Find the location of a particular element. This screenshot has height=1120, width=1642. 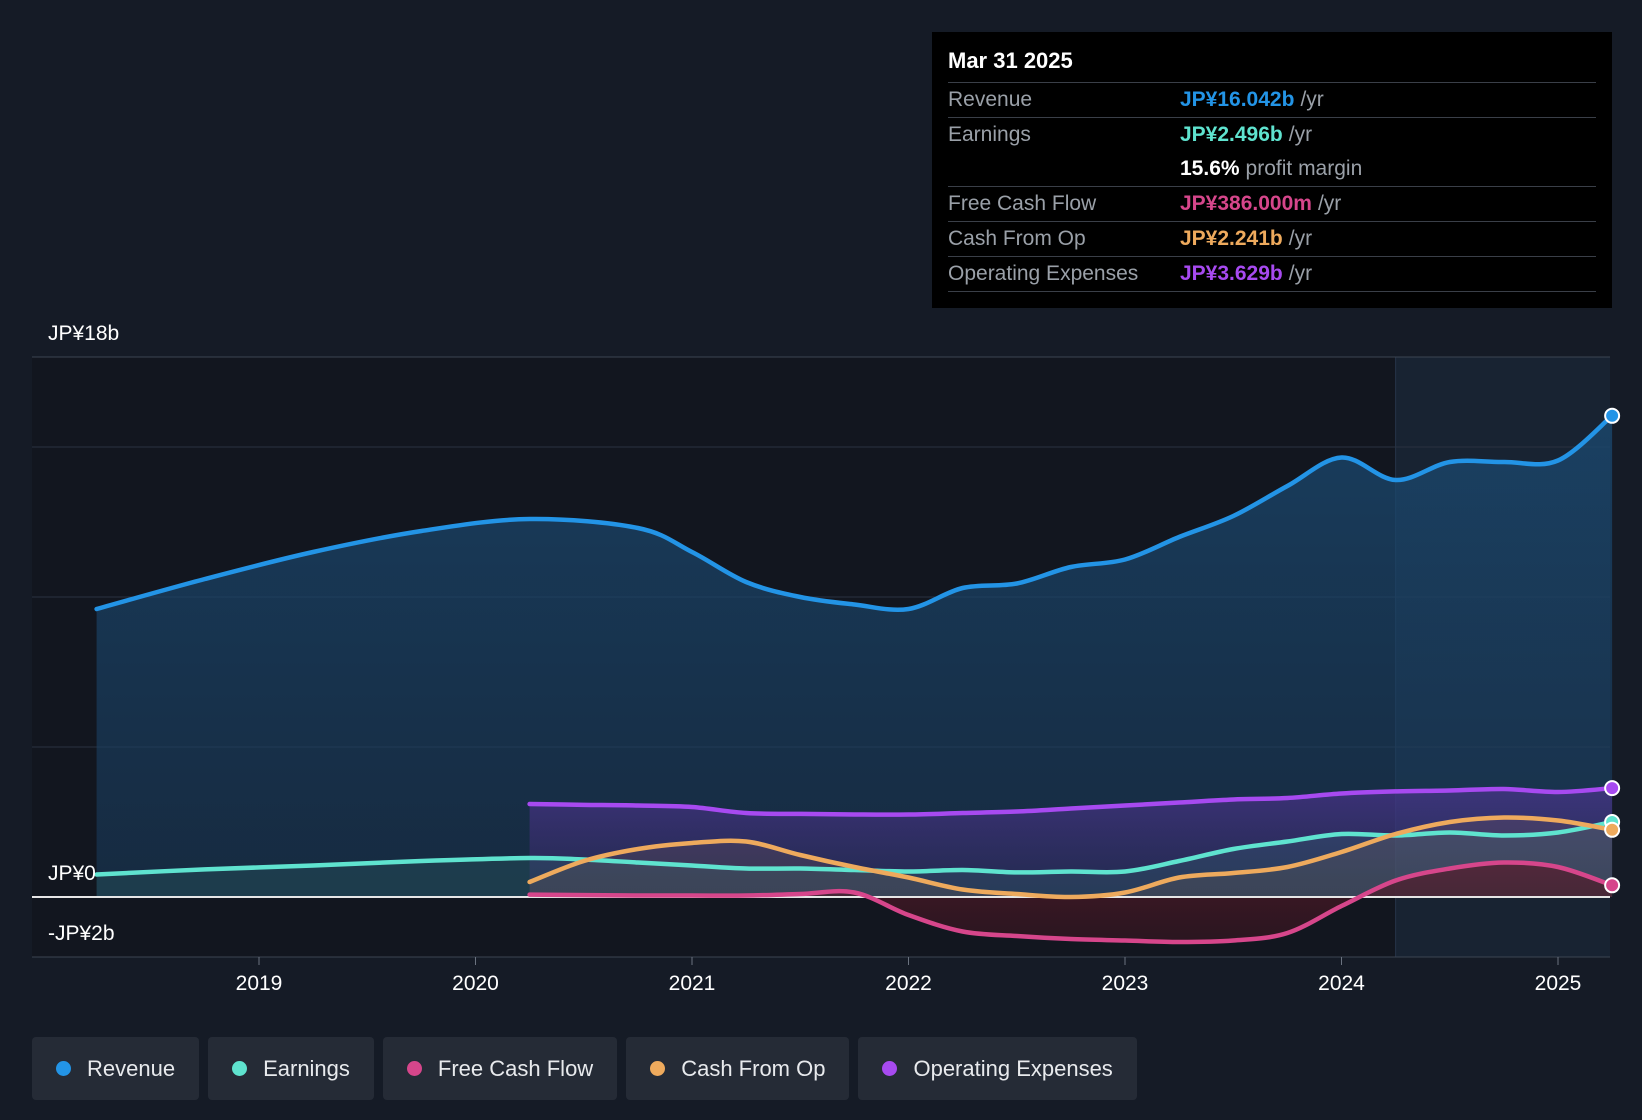

cash-from-op-line is located at coordinates (1071, 857).